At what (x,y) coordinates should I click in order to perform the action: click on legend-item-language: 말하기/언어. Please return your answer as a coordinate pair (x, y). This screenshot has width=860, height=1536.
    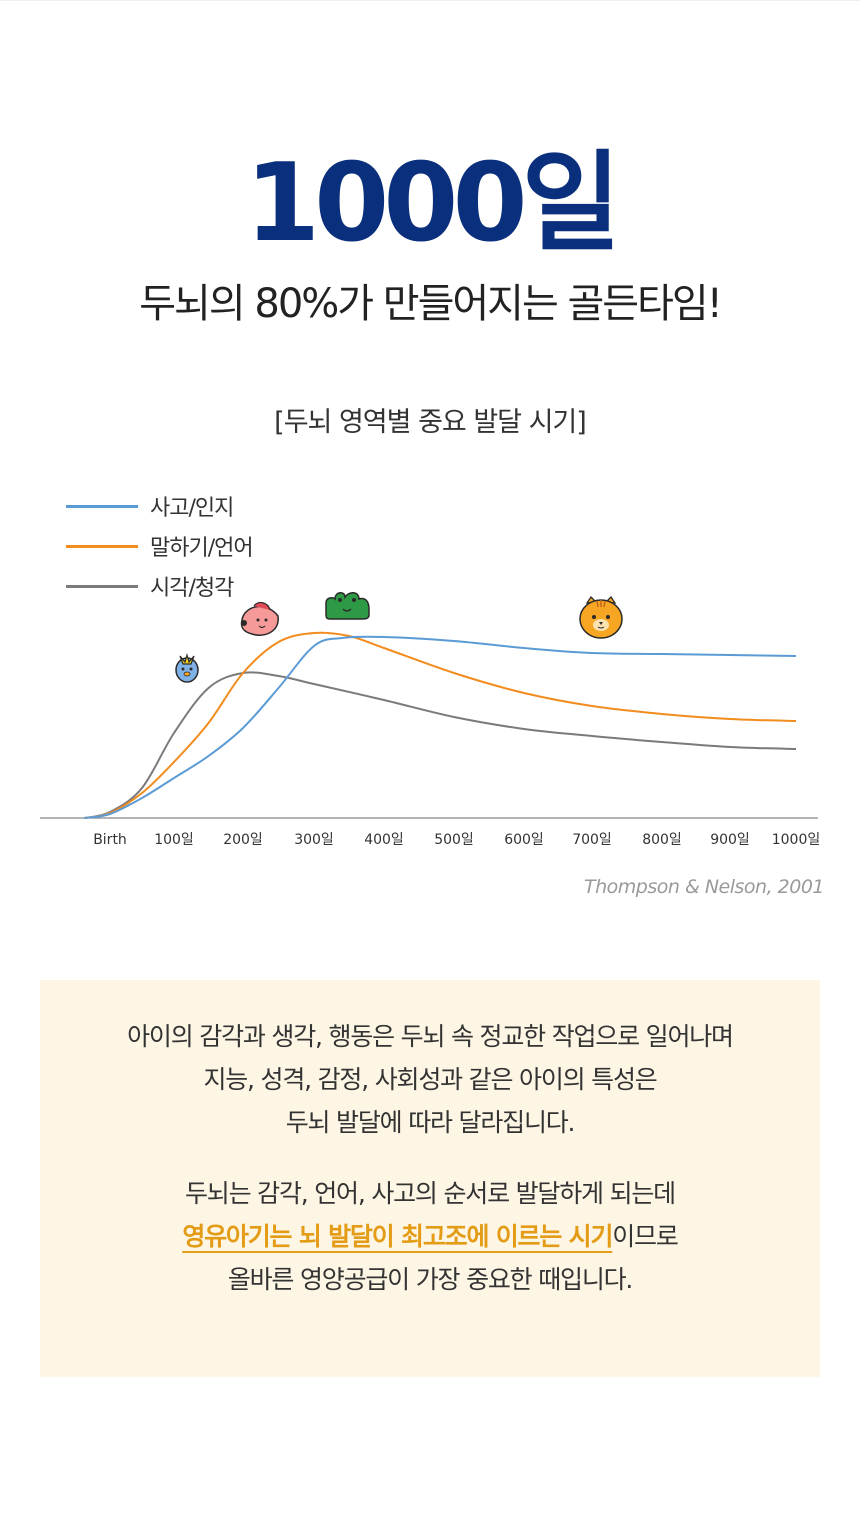
    Looking at the image, I should click on (160, 546).